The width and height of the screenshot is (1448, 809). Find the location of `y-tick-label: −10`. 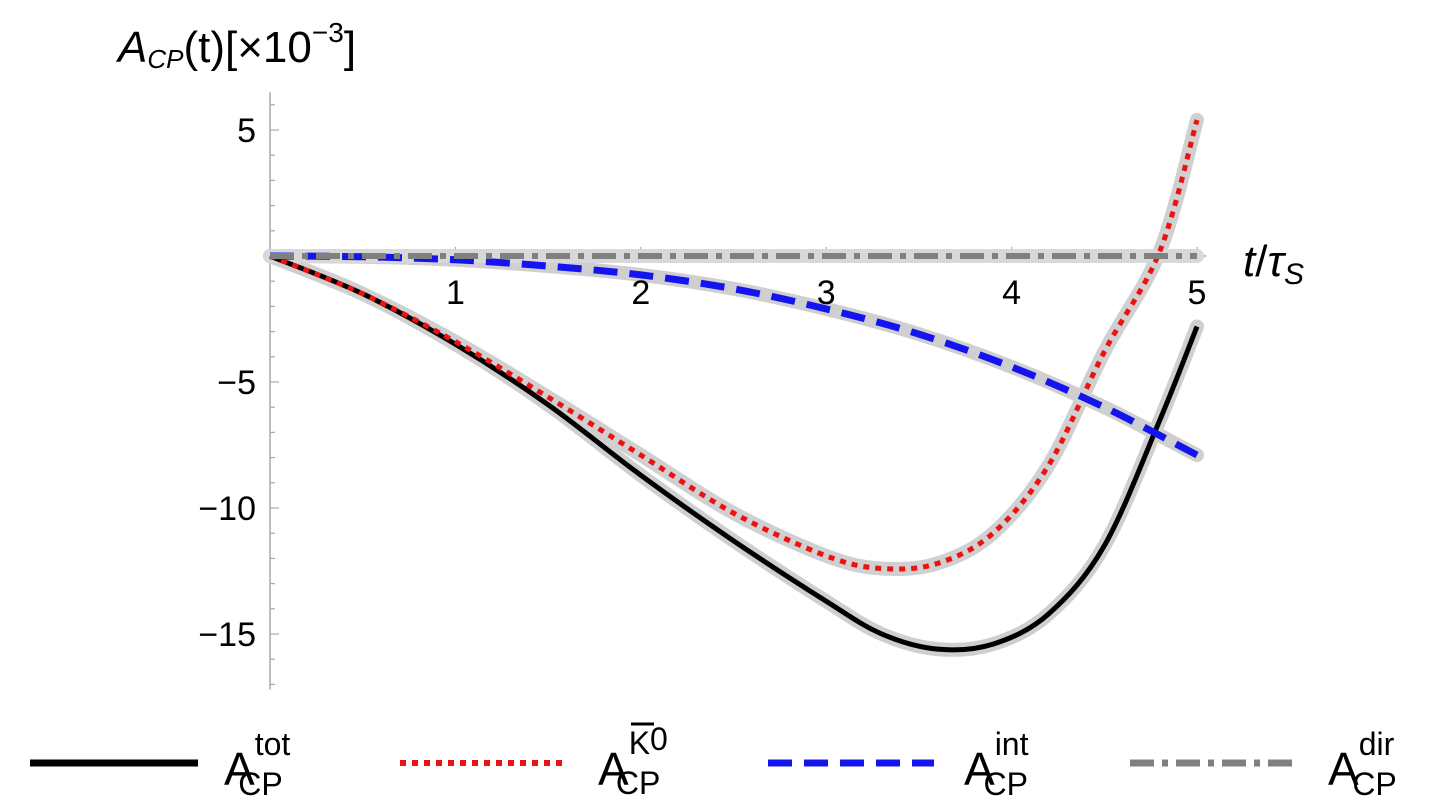

y-tick-label: −10 is located at coordinates (227, 509).